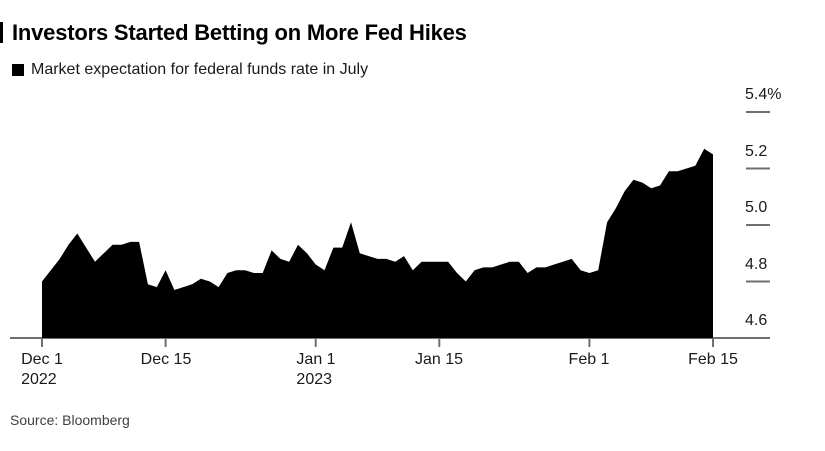  I want to click on x-tick-label: Jan 15, so click(439, 360).